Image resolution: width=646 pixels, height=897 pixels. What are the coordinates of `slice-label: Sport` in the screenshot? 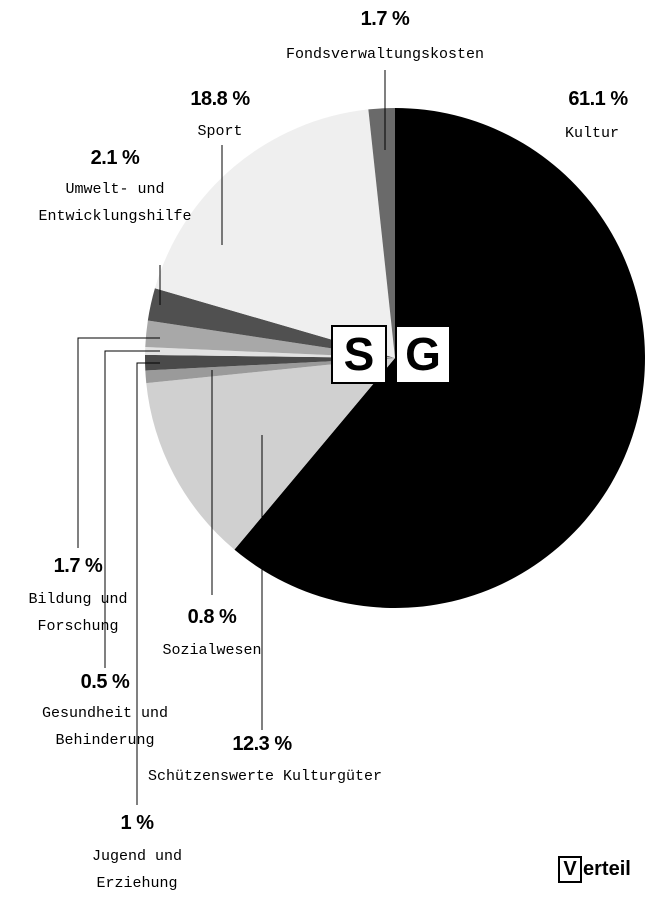 It's located at (220, 131).